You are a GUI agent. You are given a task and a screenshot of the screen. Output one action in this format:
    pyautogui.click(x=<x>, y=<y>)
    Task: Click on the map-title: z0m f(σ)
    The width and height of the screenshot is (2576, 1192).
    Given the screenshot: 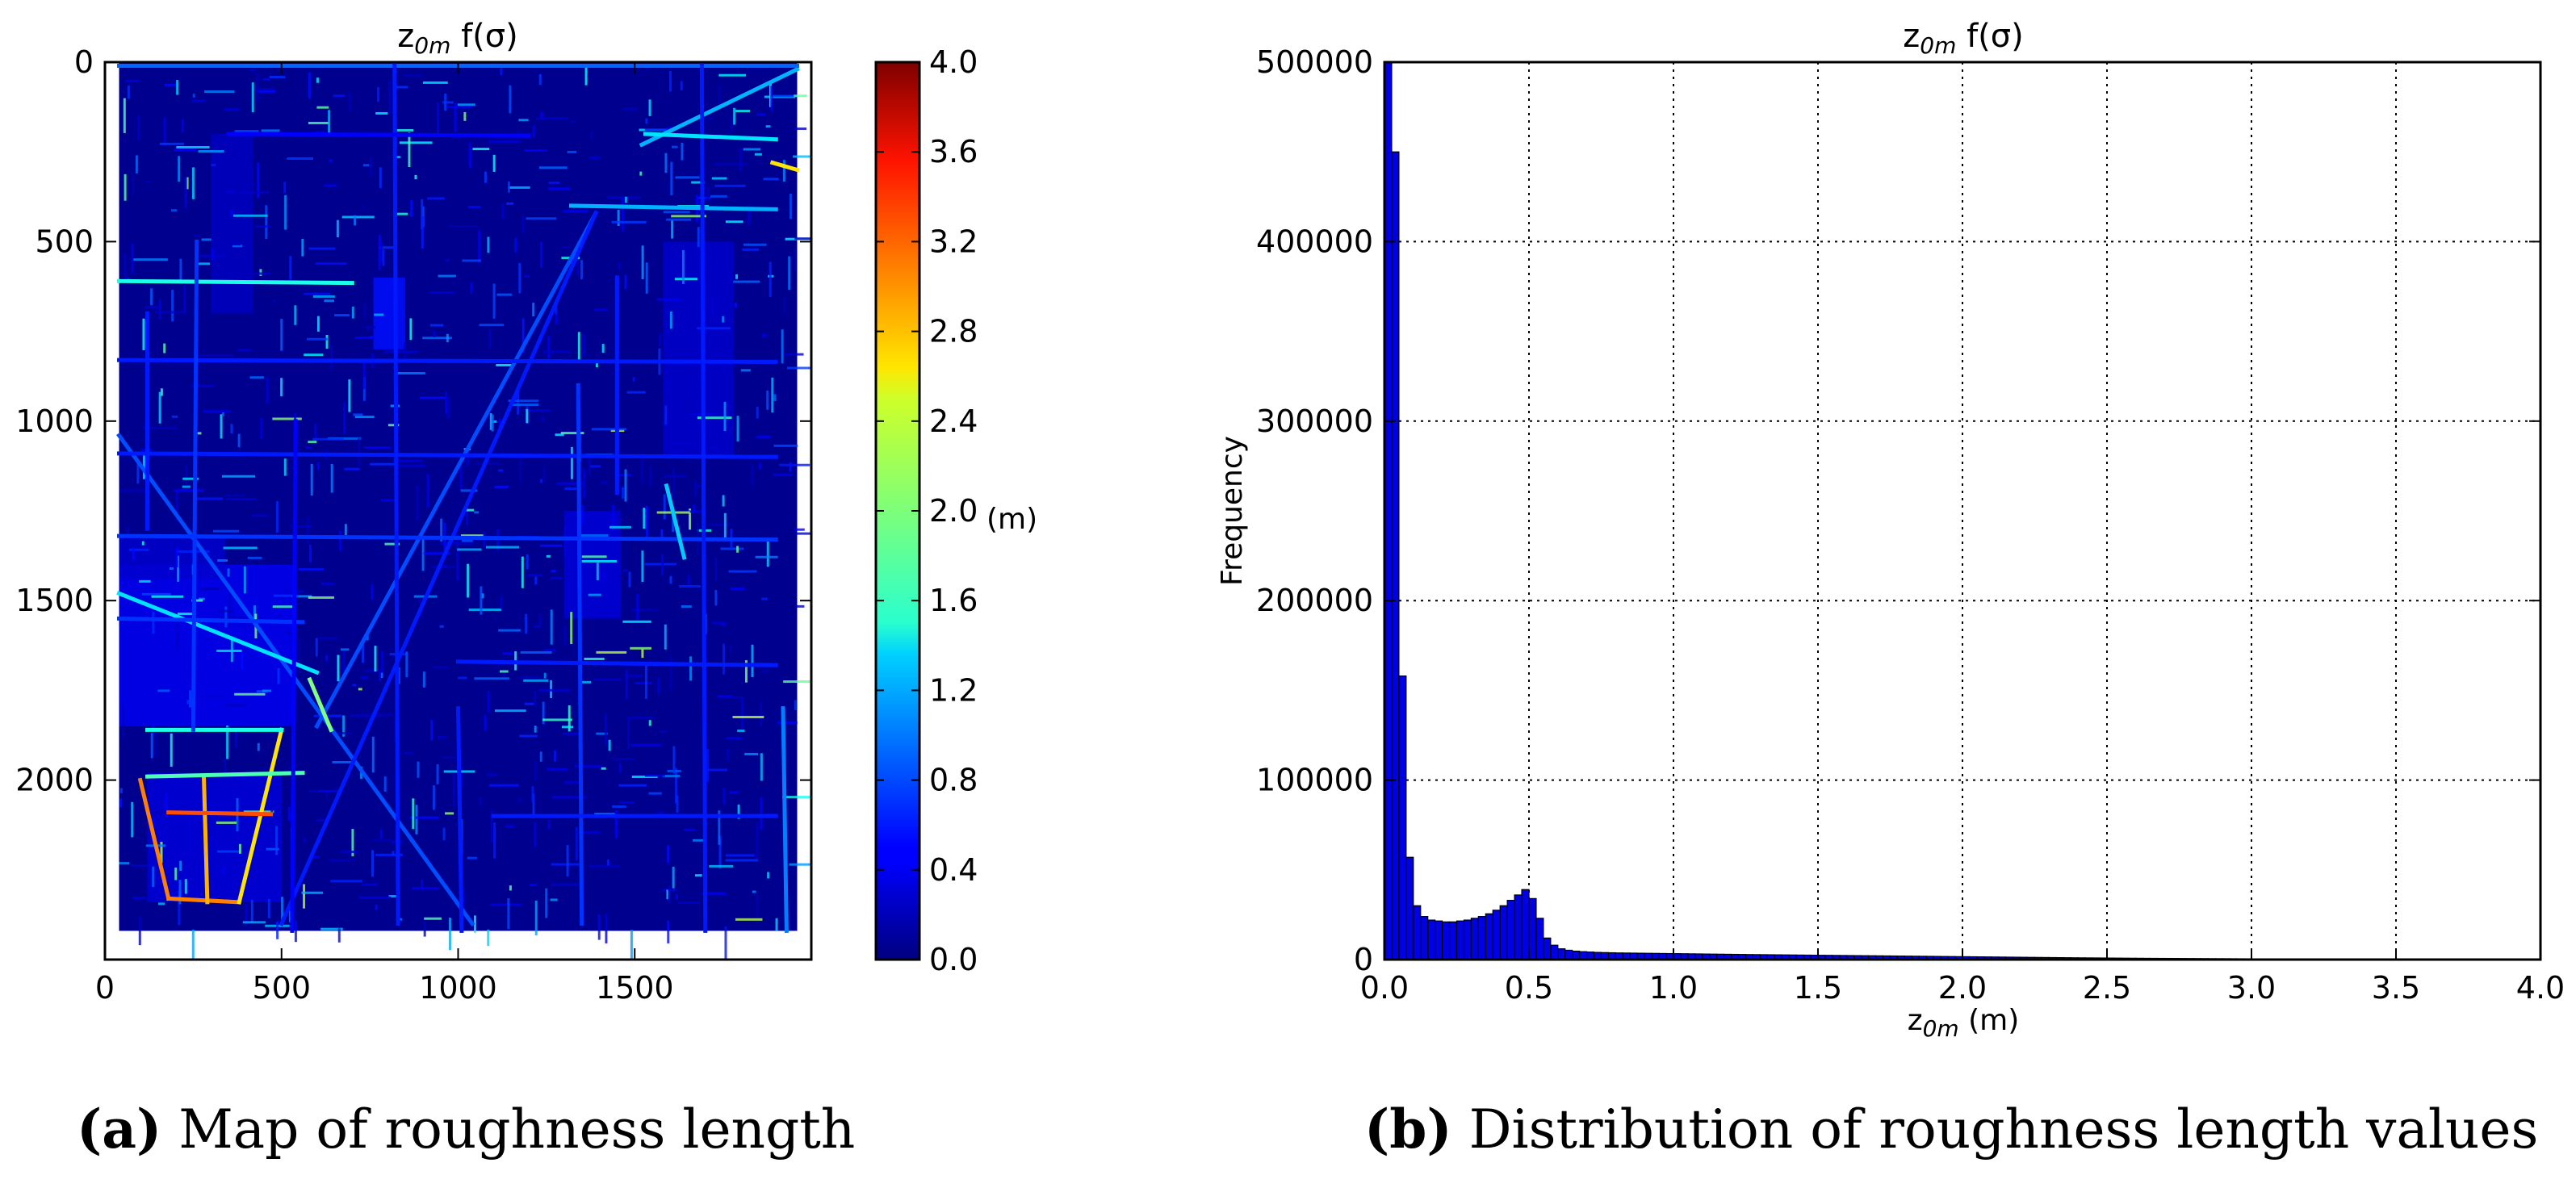 What is the action you would take?
    pyautogui.click(x=457, y=38)
    